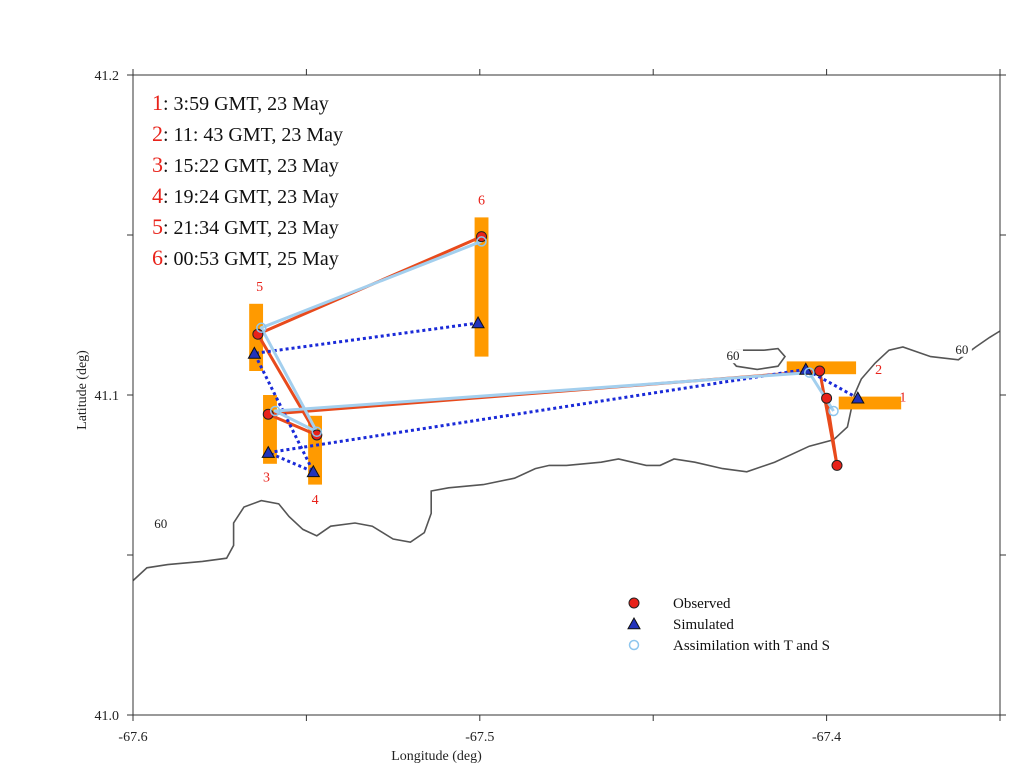 Image resolution: width=1024 pixels, height=768 pixels. What do you see at coordinates (266, 477) in the screenshot?
I see `station-label-3: 3` at bounding box center [266, 477].